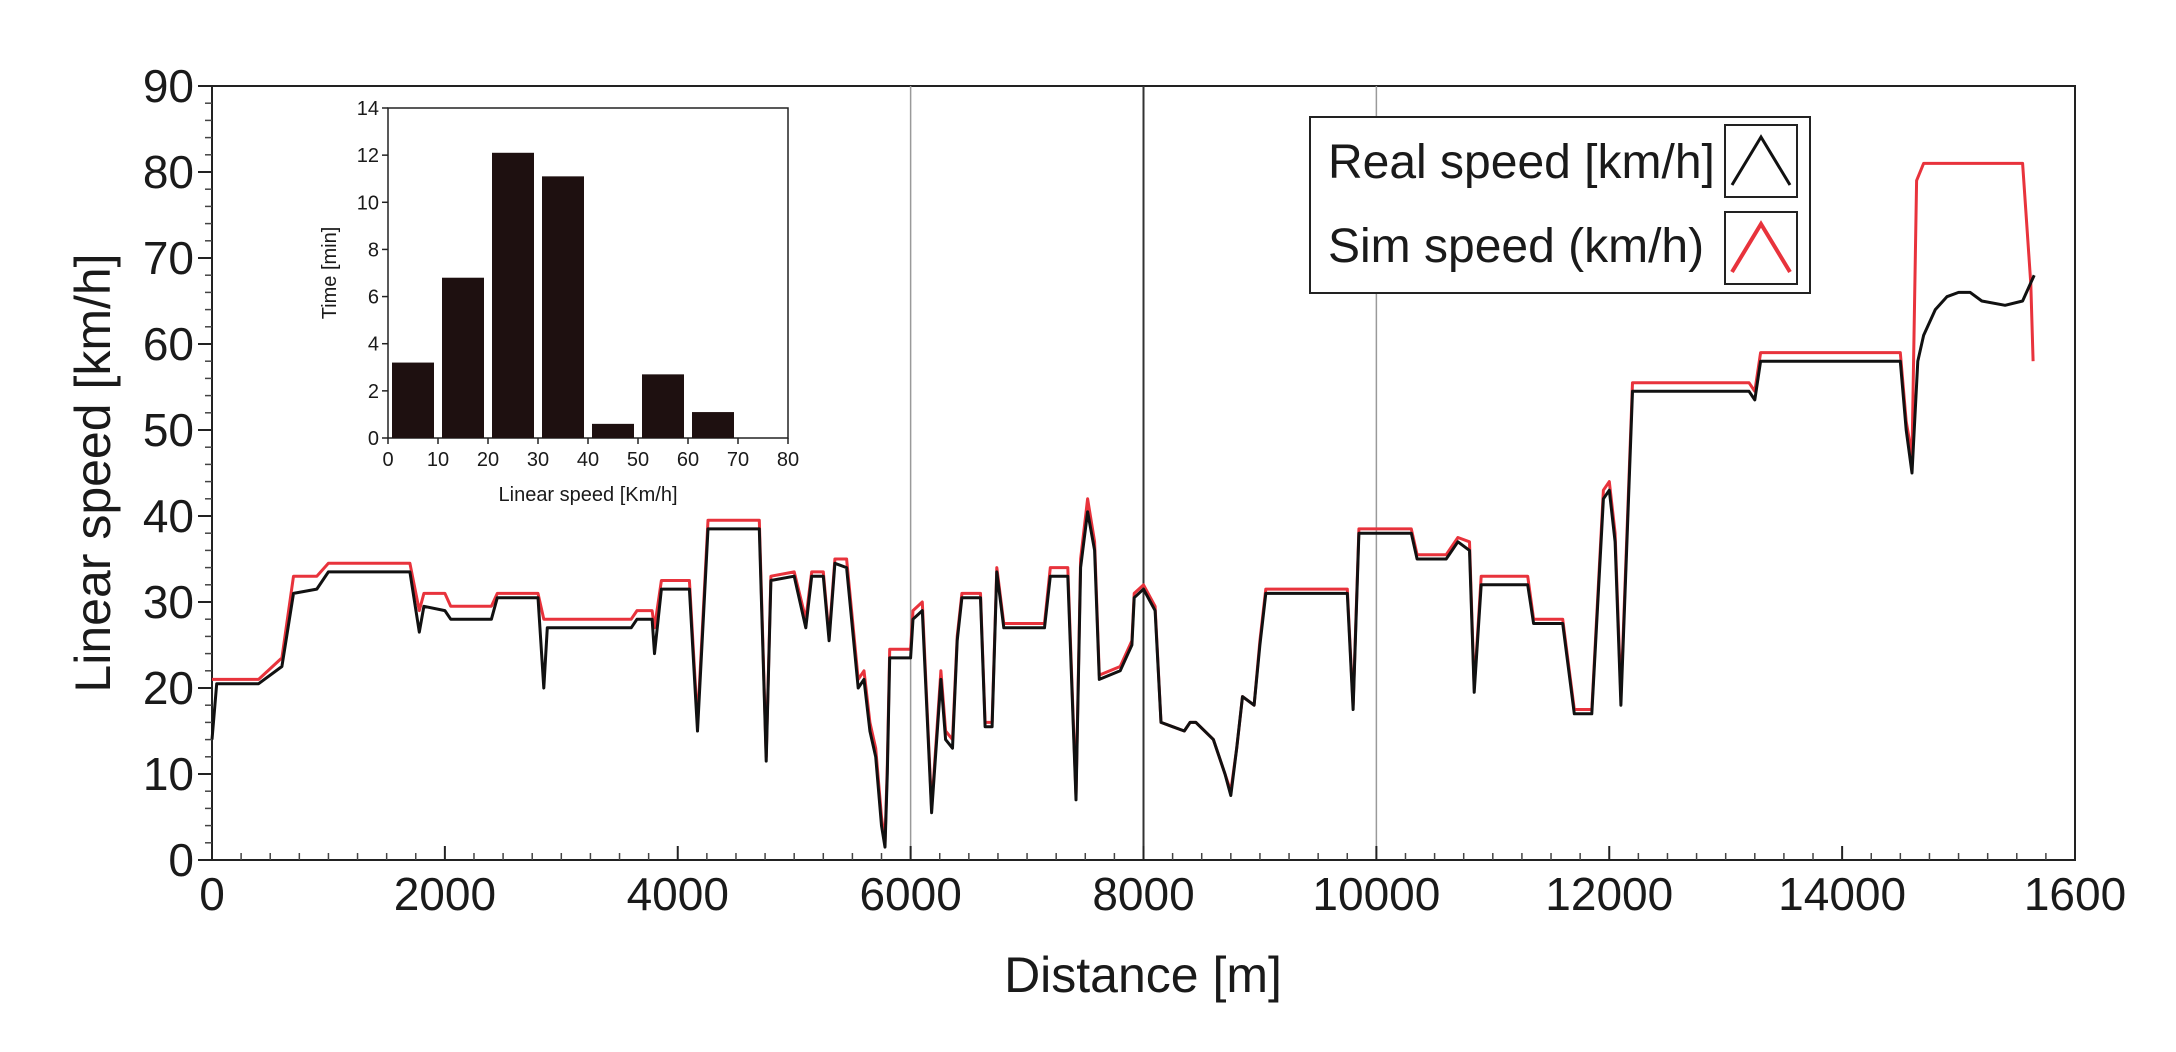 The image size is (2176, 1052). What do you see at coordinates (168, 344) in the screenshot?
I see `y-tick-label: 60` at bounding box center [168, 344].